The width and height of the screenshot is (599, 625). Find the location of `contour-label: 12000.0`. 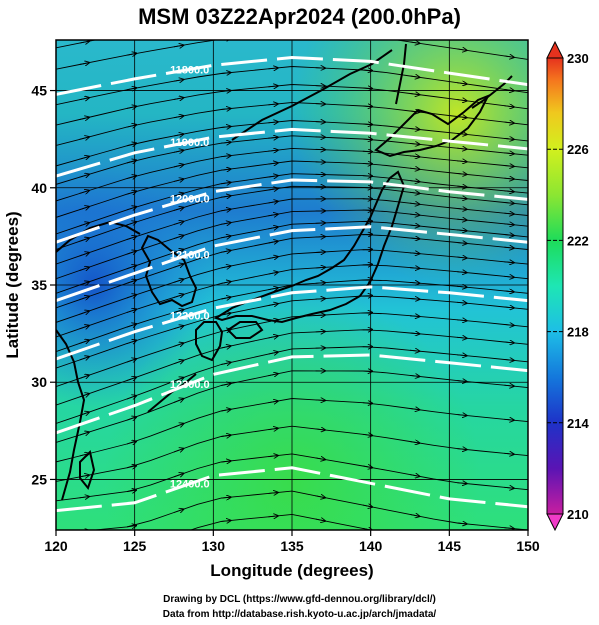

contour-label: 12000.0 is located at coordinates (190, 200).